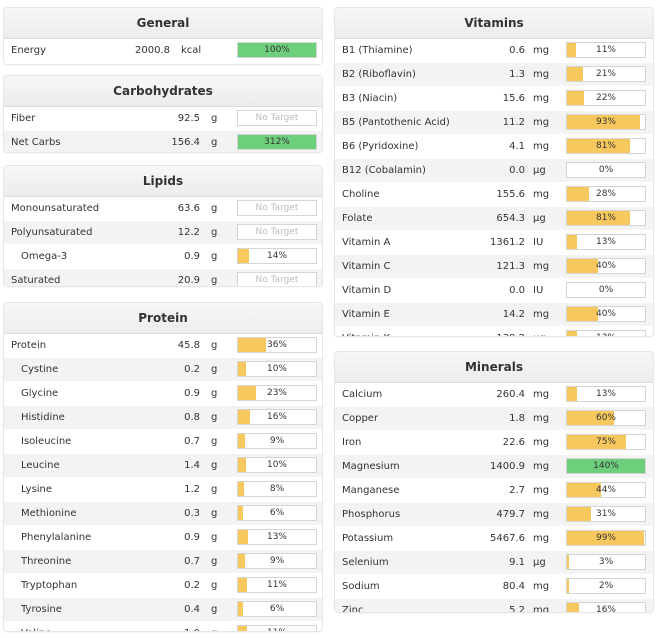 The image size is (659, 638). I want to click on target-progress-bar: 2%, so click(606, 586).